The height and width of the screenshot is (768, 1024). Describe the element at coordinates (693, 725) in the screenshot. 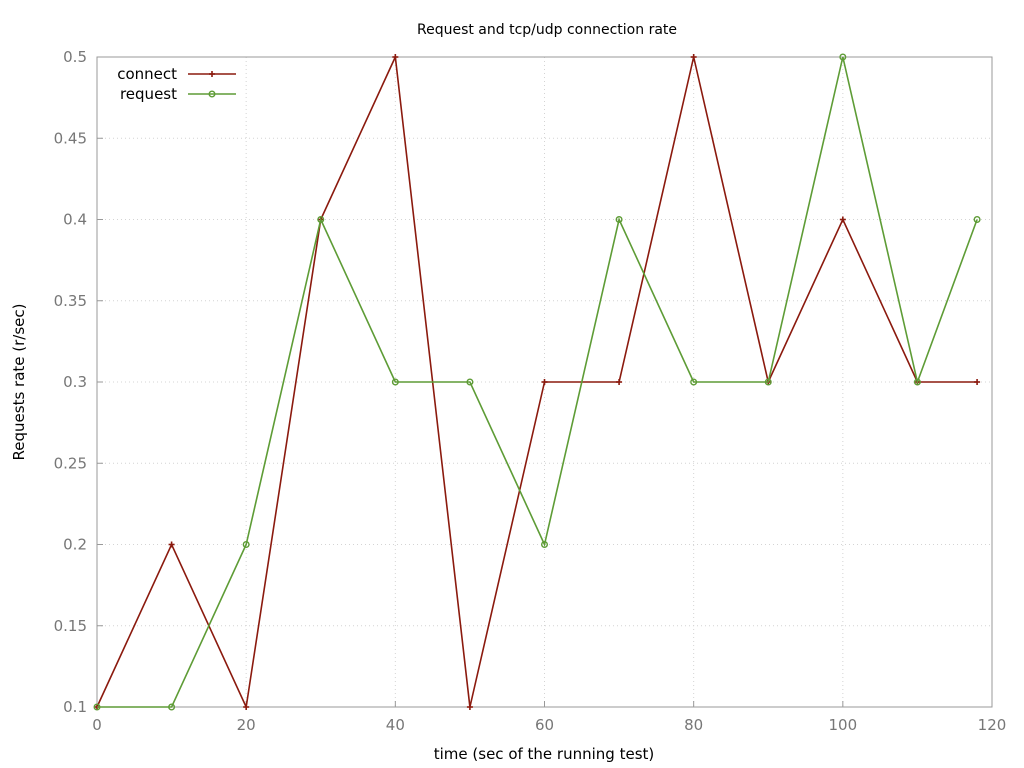

I see `x-tick-label: 80` at that location.